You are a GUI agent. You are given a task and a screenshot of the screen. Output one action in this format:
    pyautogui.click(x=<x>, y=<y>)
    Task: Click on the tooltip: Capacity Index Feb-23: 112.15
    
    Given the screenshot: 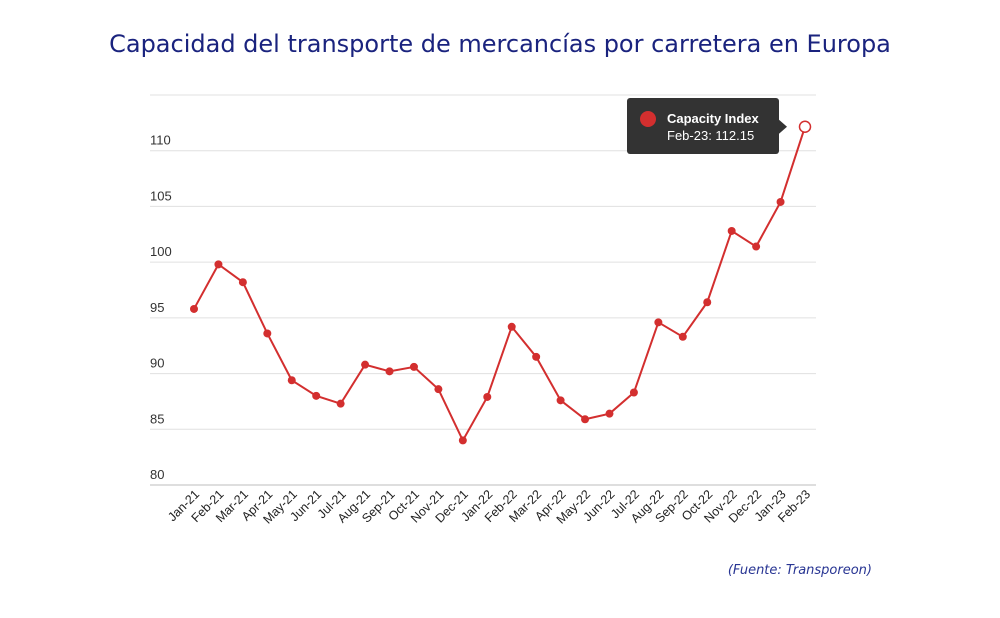 What is the action you would take?
    pyautogui.click(x=707, y=126)
    